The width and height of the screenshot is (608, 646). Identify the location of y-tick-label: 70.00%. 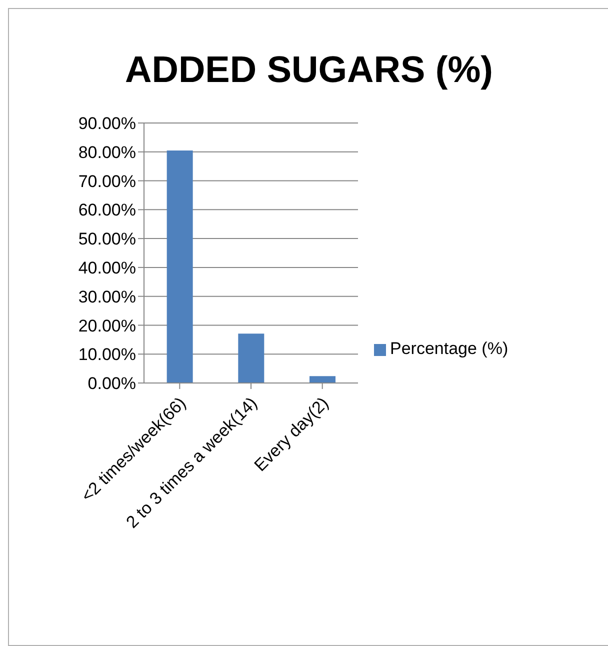
(107, 181).